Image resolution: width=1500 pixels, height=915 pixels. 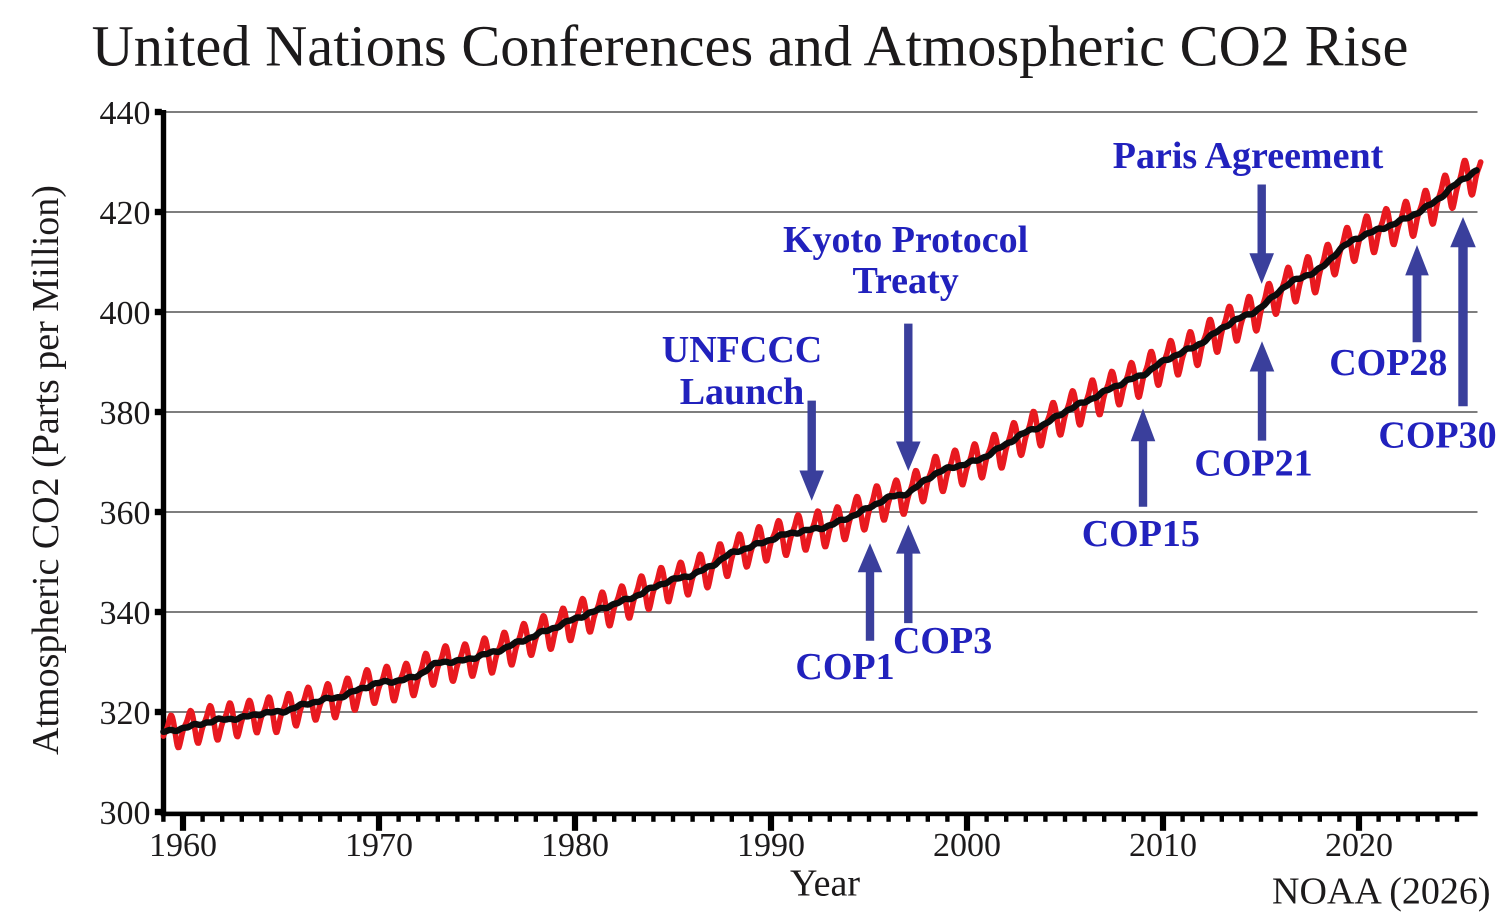 What do you see at coordinates (125, 413) in the screenshot?
I see `svg-text: 380` at bounding box center [125, 413].